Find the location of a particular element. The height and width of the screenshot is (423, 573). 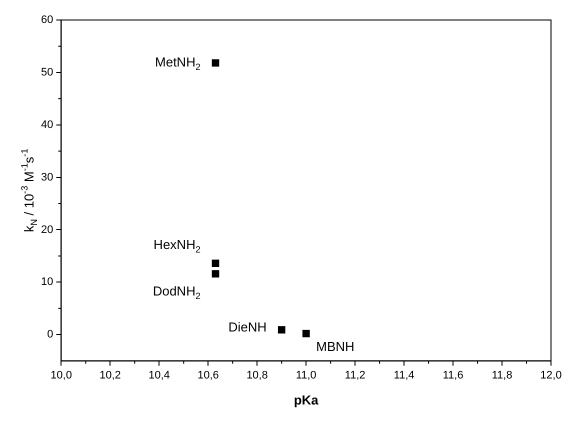

annotation: DieNH is located at coordinates (247, 326).